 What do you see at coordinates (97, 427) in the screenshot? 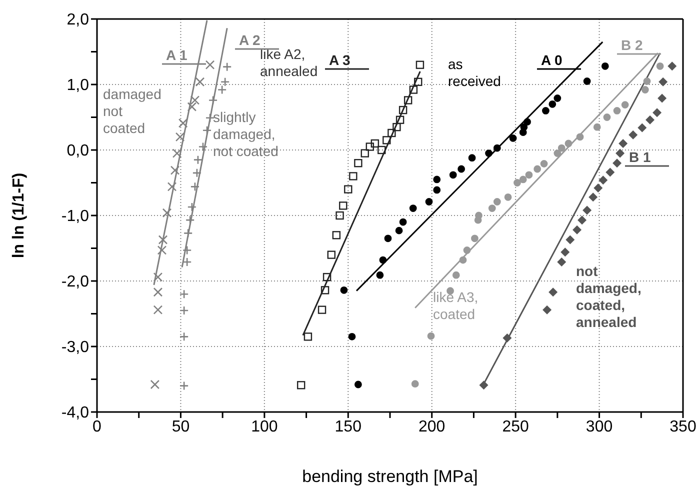
I see `x-tick-label: 0` at bounding box center [97, 427].